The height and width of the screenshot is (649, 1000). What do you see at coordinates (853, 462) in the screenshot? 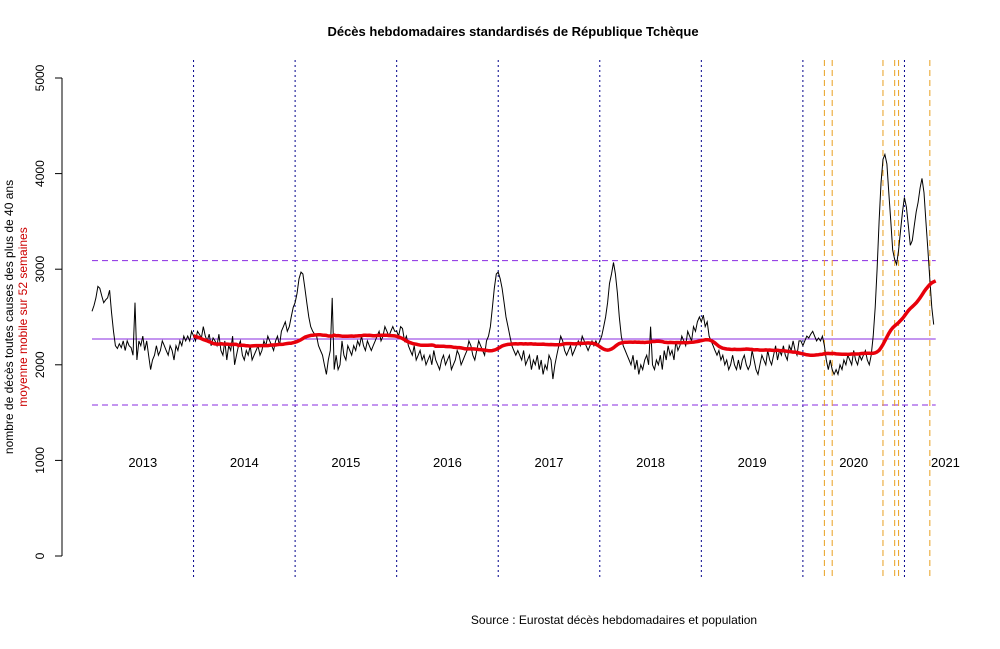
I see `year-label: 2020` at bounding box center [853, 462].